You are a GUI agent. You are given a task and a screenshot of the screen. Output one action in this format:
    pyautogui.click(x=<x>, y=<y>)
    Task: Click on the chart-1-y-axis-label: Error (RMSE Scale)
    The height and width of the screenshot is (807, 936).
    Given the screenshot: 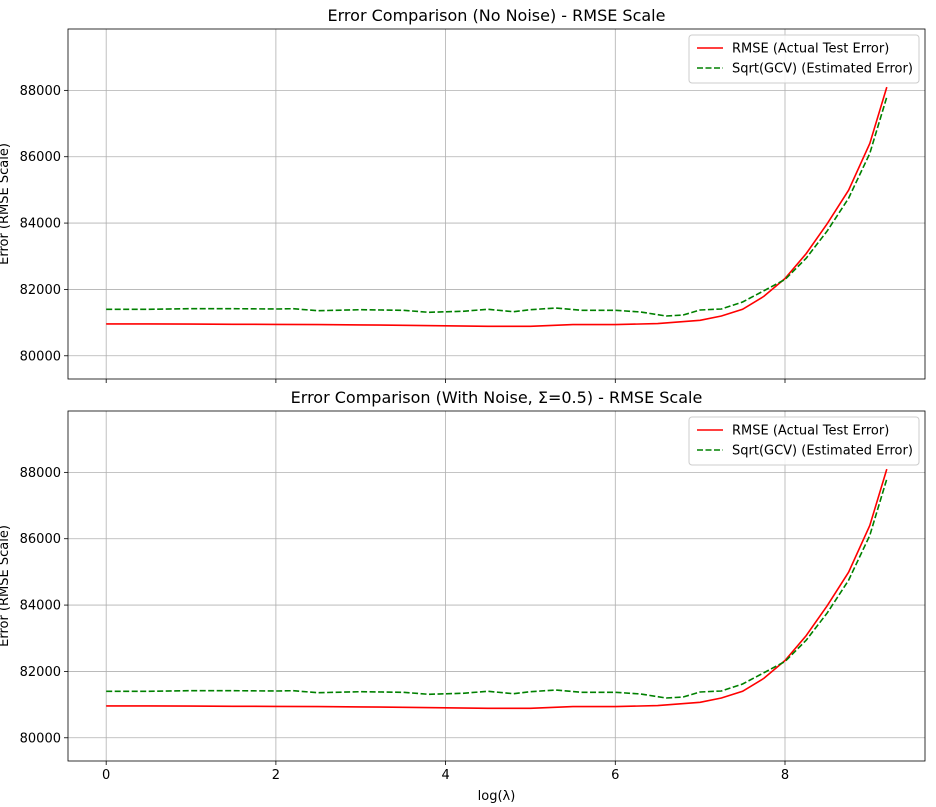 What is the action you would take?
    pyautogui.click(x=6, y=586)
    